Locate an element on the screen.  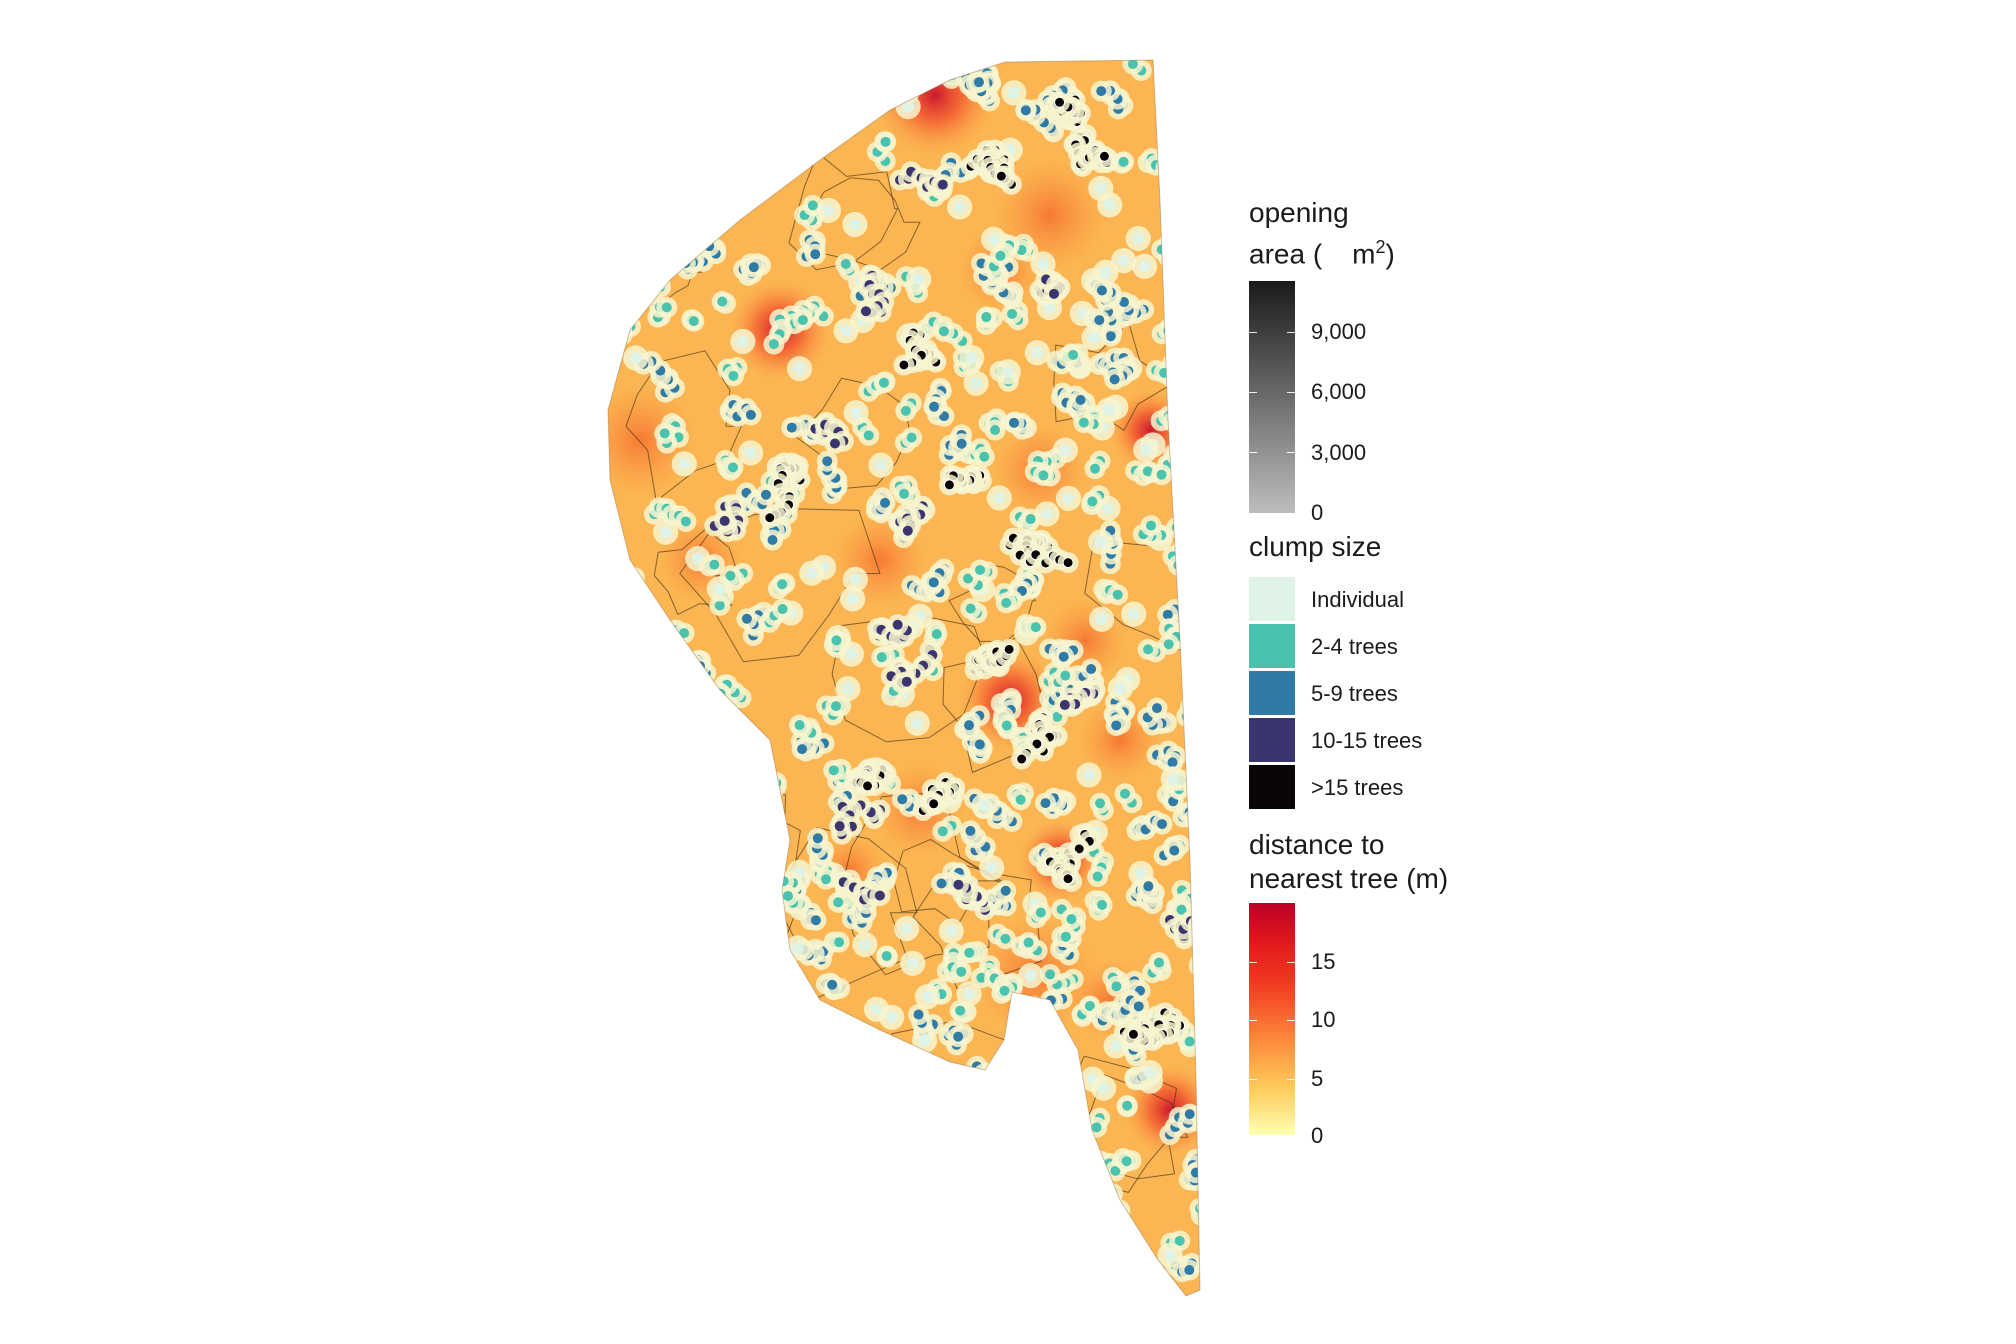
clump-label-2-4: 2-4 trees is located at coordinates (1354, 646).